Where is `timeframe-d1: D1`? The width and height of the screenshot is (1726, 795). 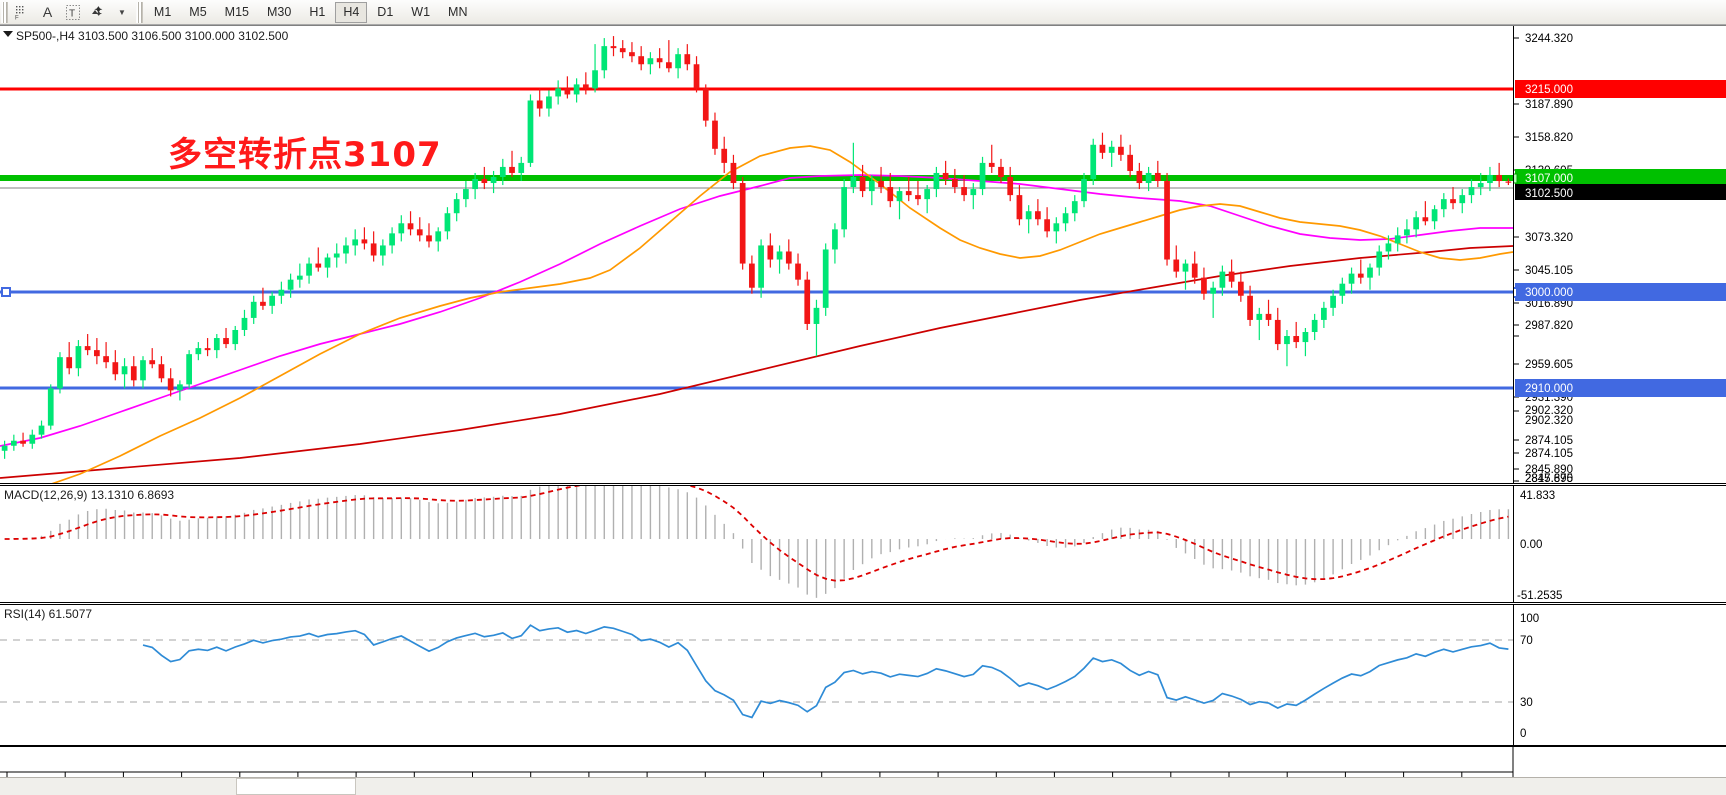 timeframe-d1: D1 is located at coordinates (385, 12).